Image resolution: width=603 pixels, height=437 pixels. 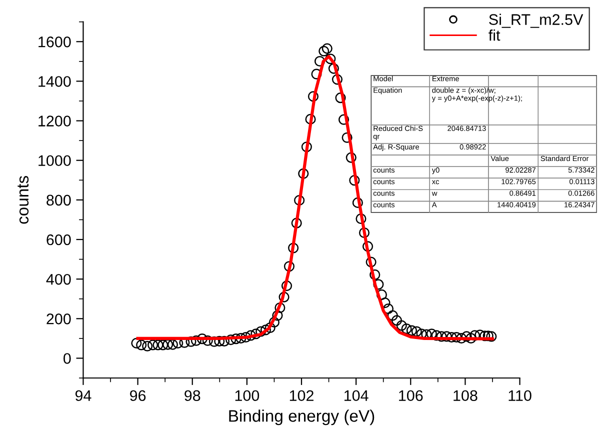 What do you see at coordinates (58, 240) in the screenshot?
I see `y-tick-label: 600` at bounding box center [58, 240].